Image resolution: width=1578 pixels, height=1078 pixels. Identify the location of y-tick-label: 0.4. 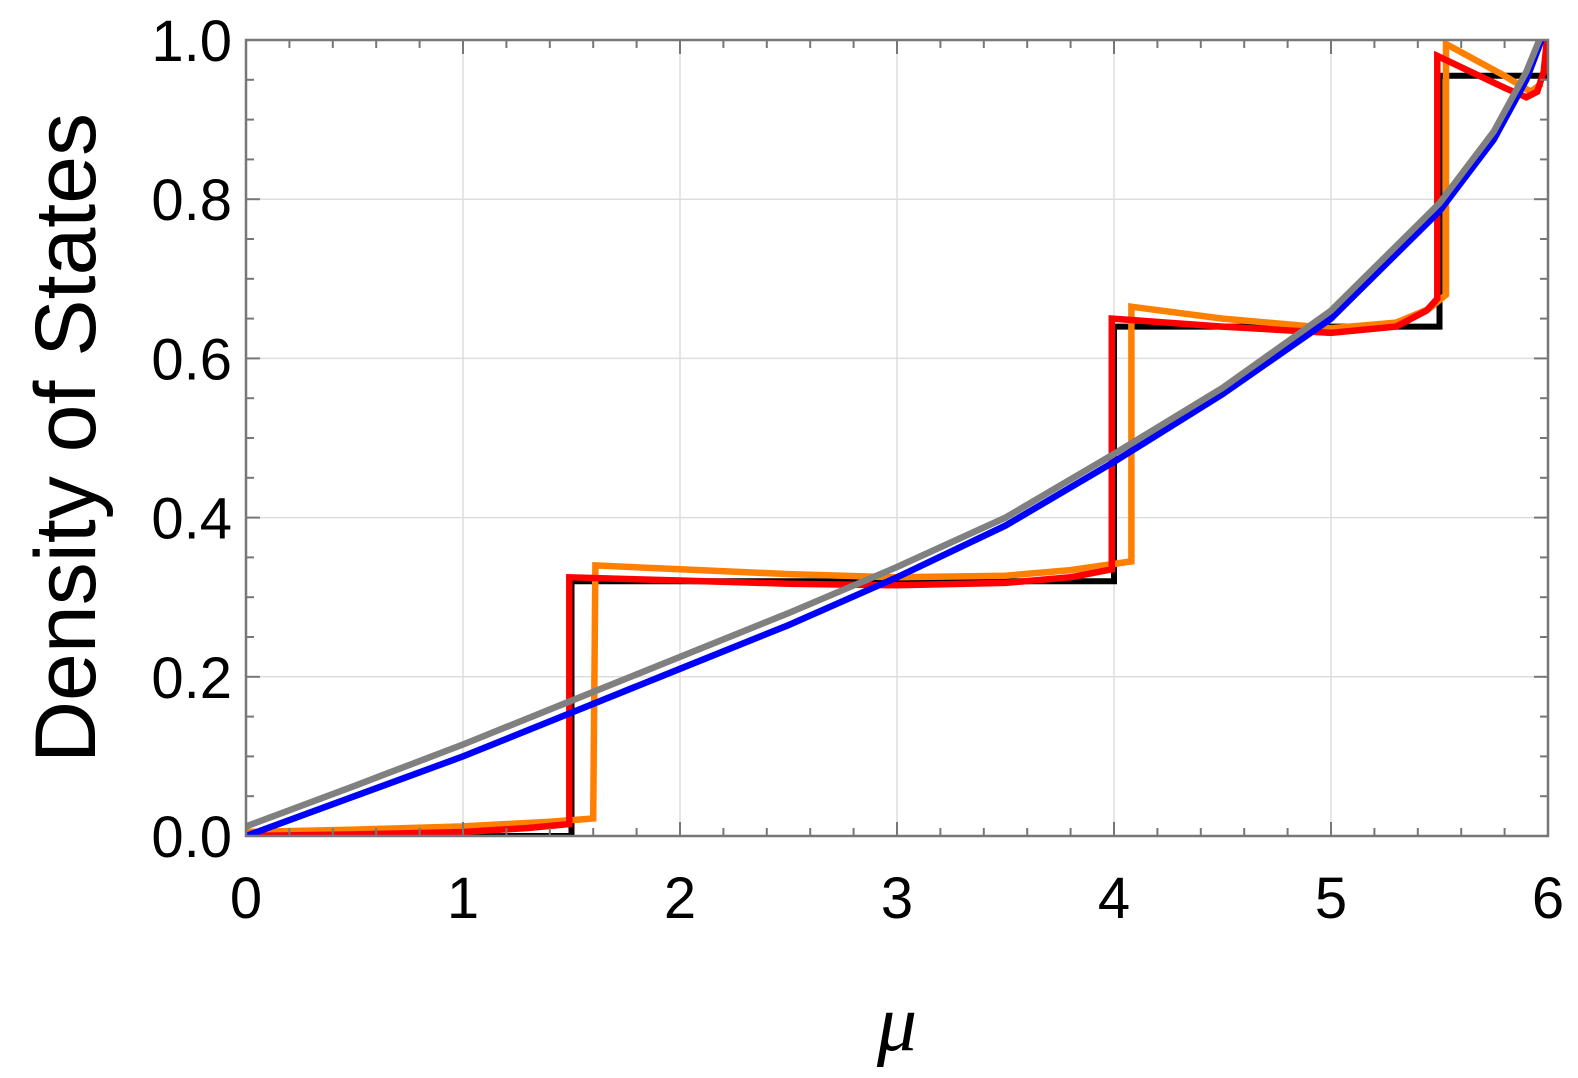
(191, 519).